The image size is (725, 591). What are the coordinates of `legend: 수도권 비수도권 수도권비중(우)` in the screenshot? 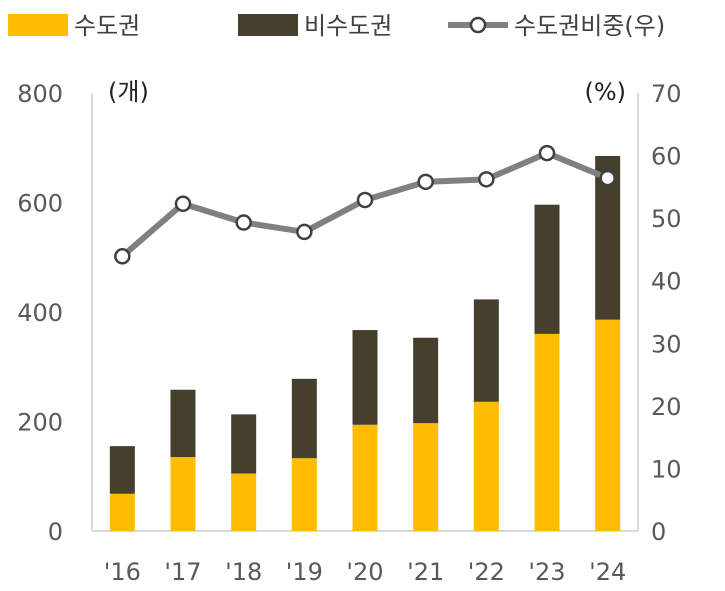 It's located at (336, 26).